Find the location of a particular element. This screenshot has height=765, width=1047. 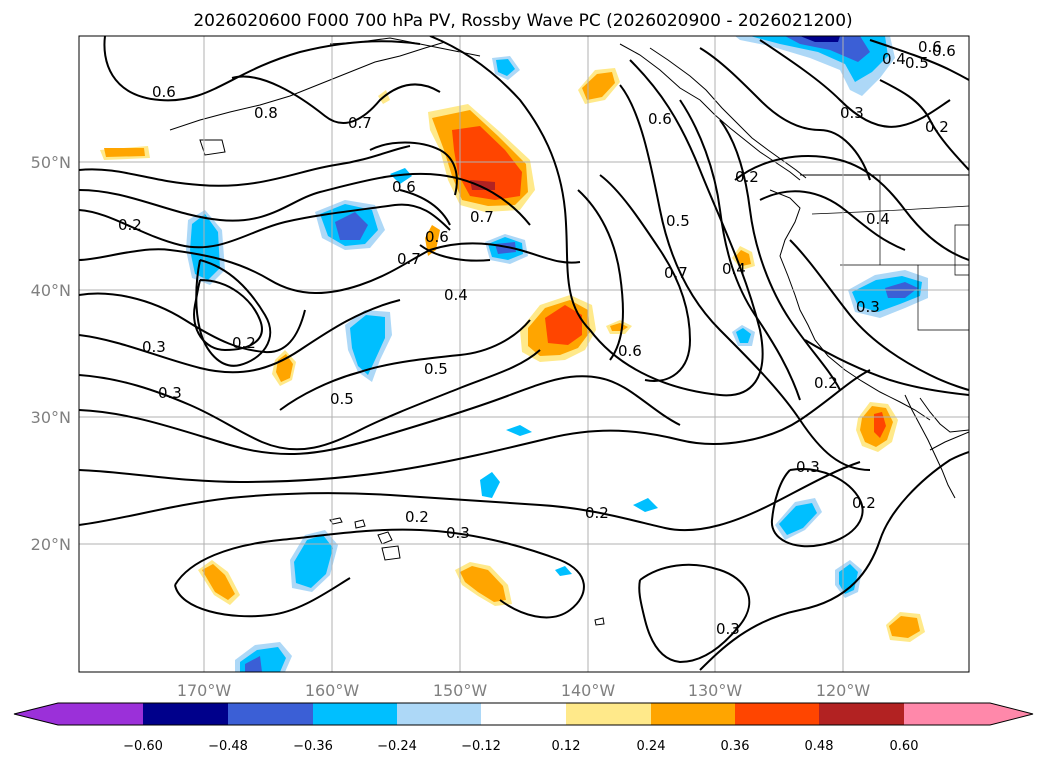

colorbar-tick-label: −0.48 is located at coordinates (228, 746).